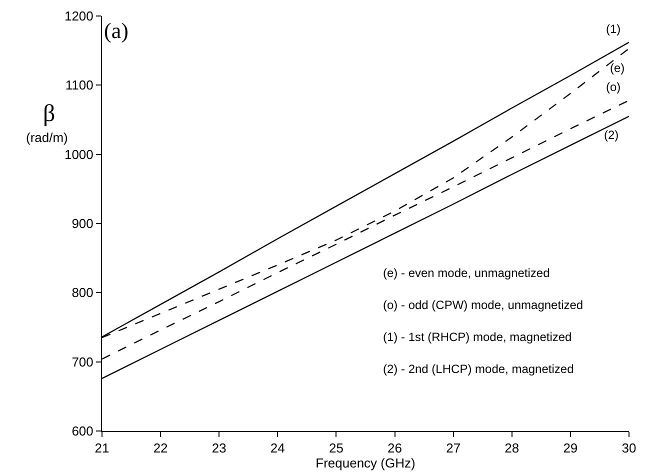 The height and width of the screenshot is (476, 645). Describe the element at coordinates (49, 114) in the screenshot. I see `y-axis-title: β` at that location.